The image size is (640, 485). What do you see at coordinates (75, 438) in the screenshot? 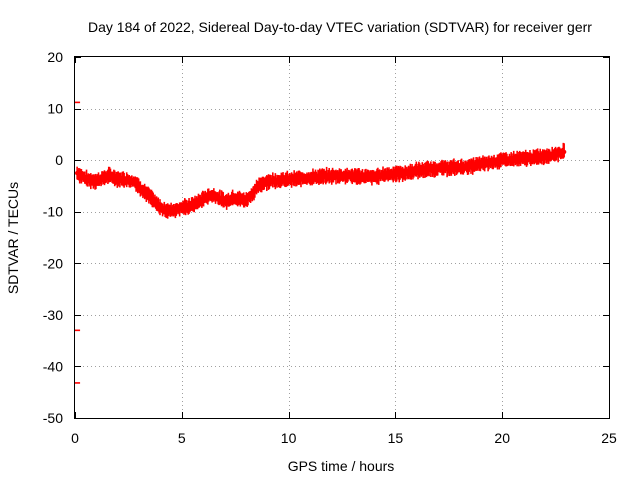
I see `x-tick-label: 0` at bounding box center [75, 438].